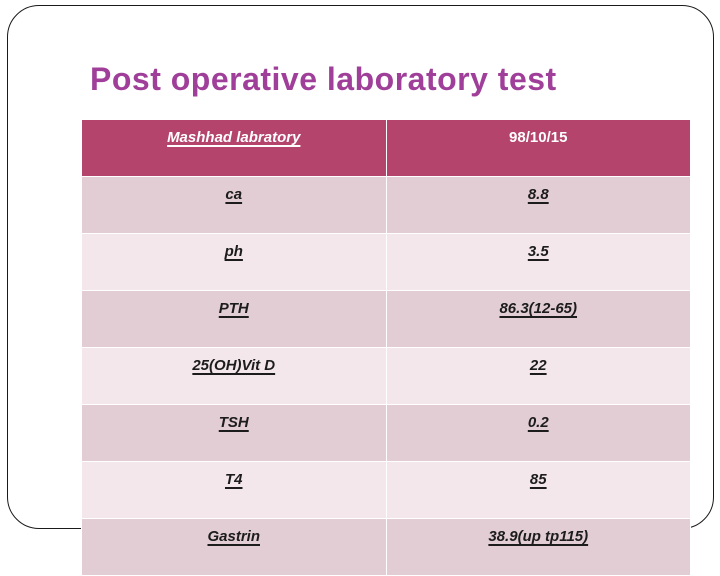  What do you see at coordinates (234, 205) in the screenshot?
I see `lab-test-name: ca` at bounding box center [234, 205].